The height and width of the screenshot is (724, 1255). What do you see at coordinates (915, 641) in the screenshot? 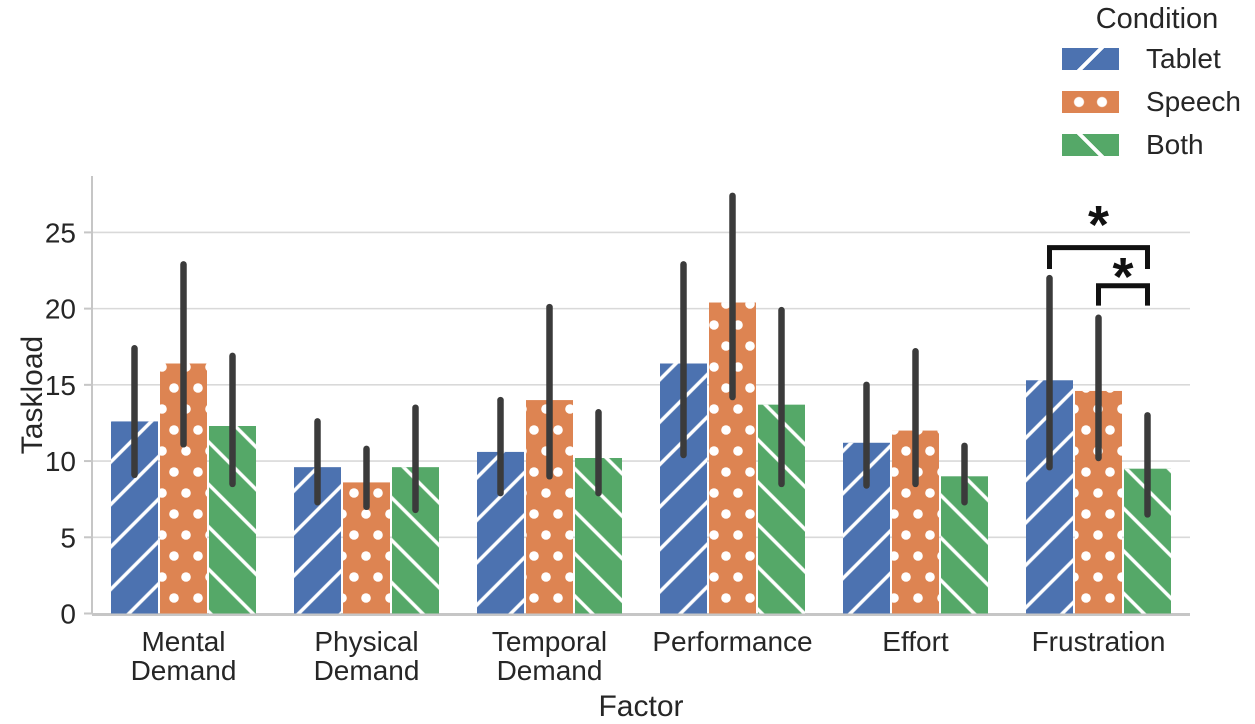
I see `category-label-effort: Effort` at bounding box center [915, 641].